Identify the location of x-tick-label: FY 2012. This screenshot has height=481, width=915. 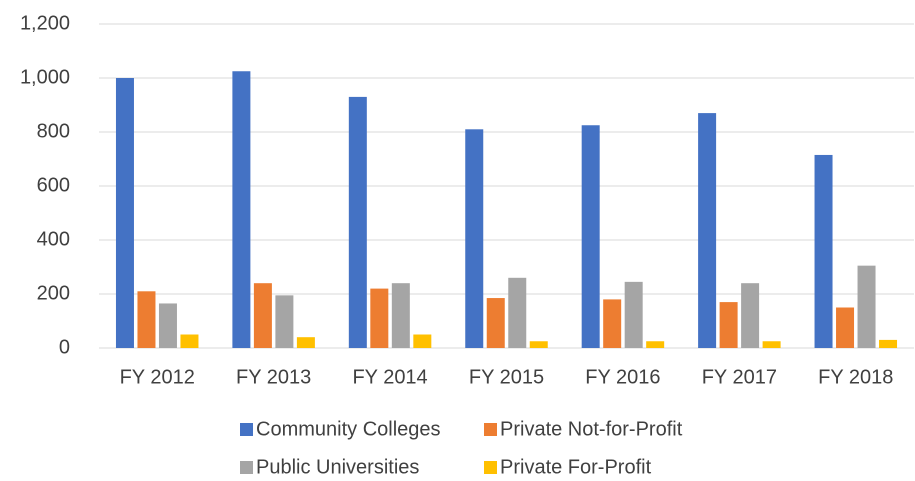
(157, 377).